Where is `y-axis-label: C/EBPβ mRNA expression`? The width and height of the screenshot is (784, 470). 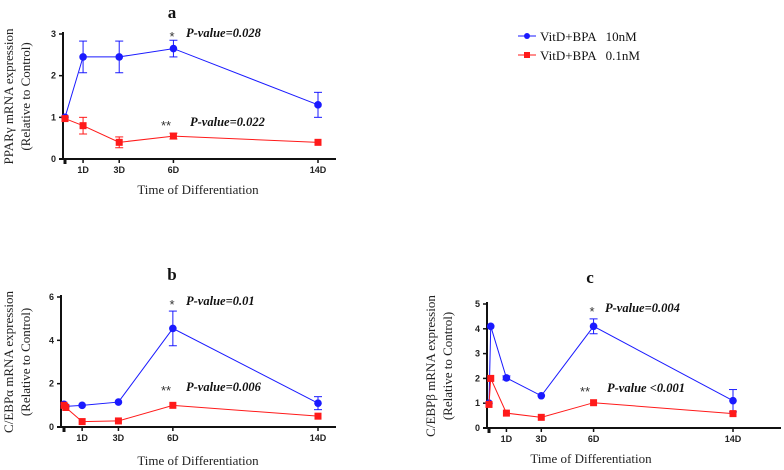 y-axis-label: C/EBPβ mRNA expression is located at coordinates (430, 366).